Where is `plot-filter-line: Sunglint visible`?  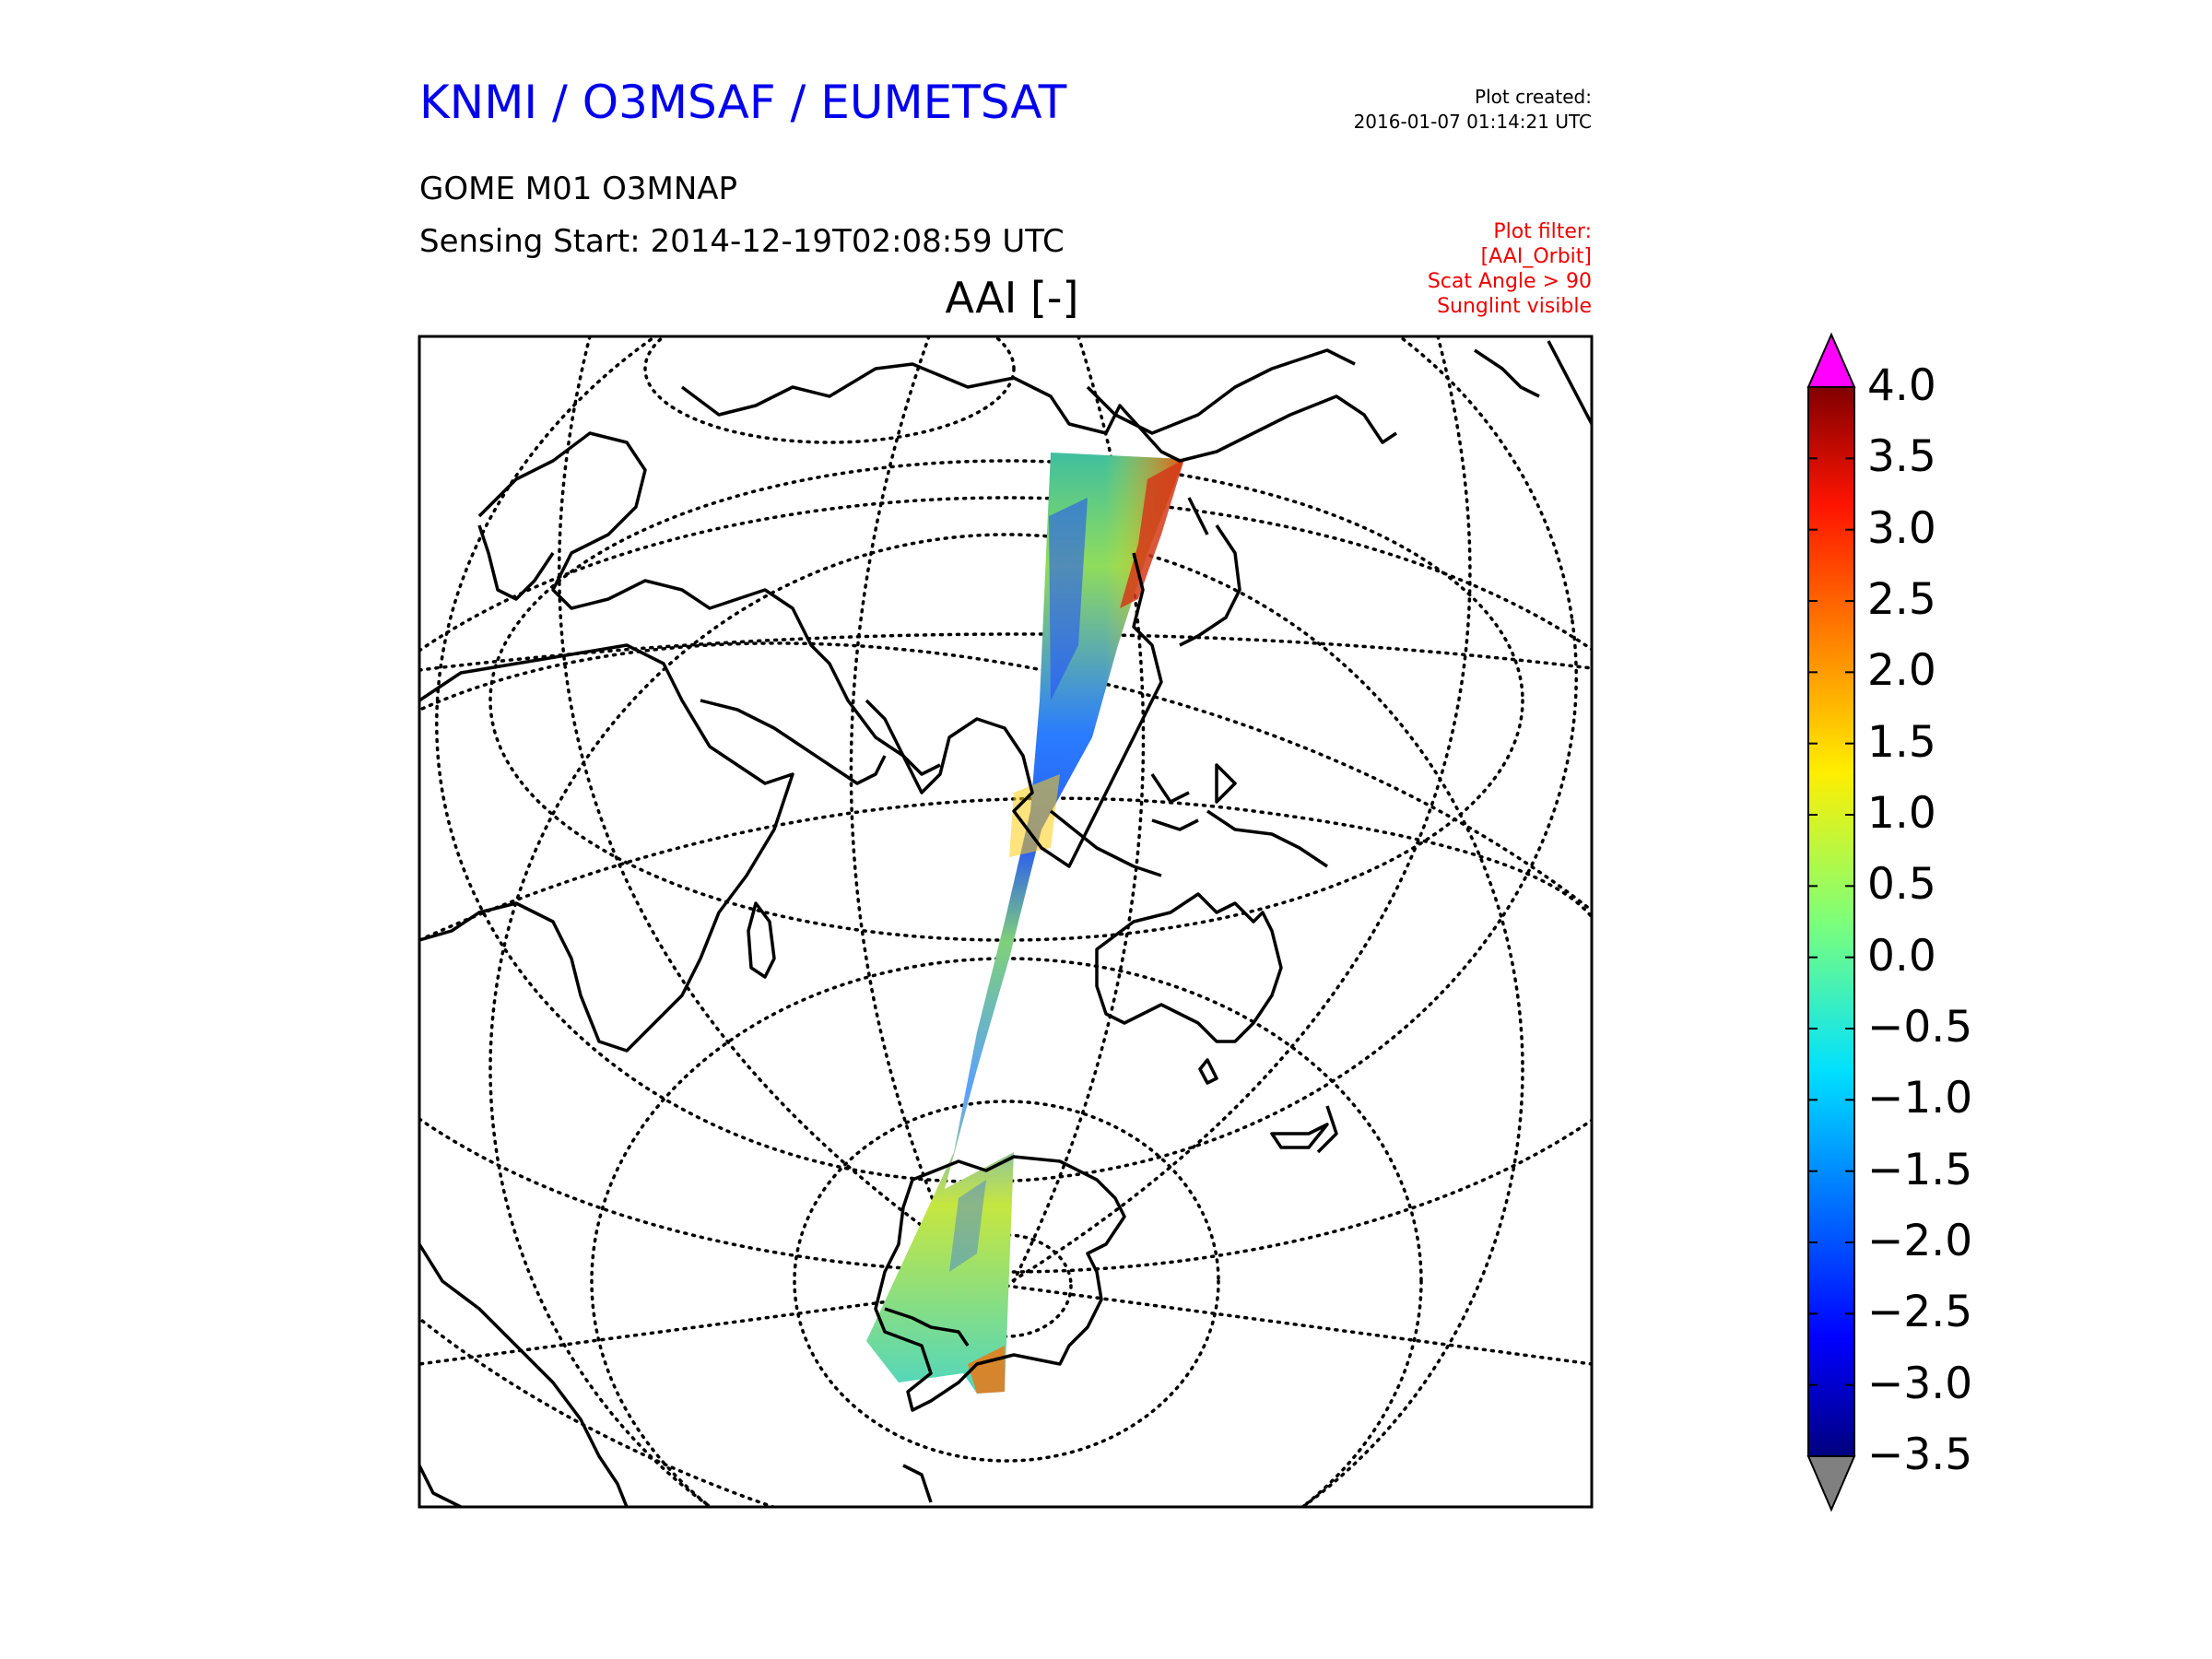 plot-filter-line: Sunglint visible is located at coordinates (1514, 306).